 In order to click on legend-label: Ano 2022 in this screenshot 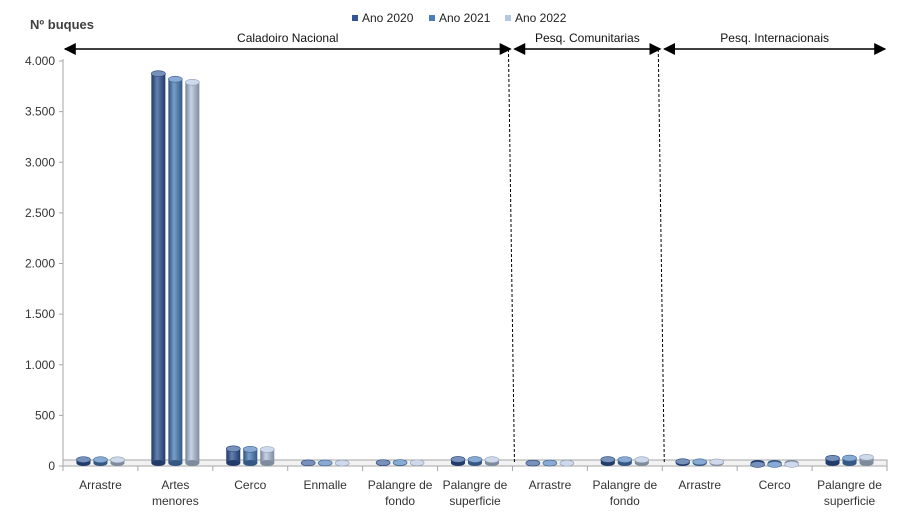, I will do `click(541, 18)`.